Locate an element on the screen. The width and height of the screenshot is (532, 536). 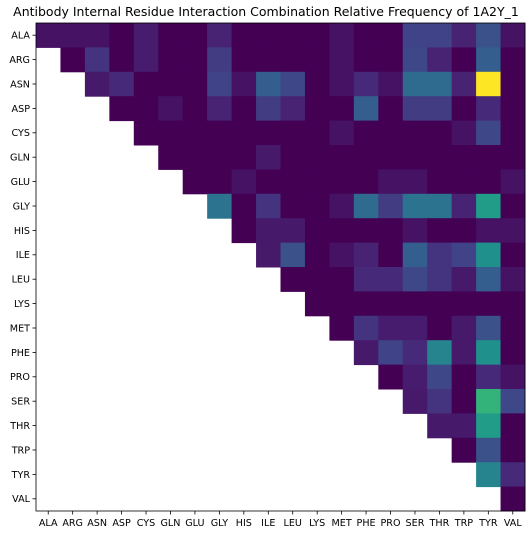
heatmap-cell-lys-ser is located at coordinates (415, 304).